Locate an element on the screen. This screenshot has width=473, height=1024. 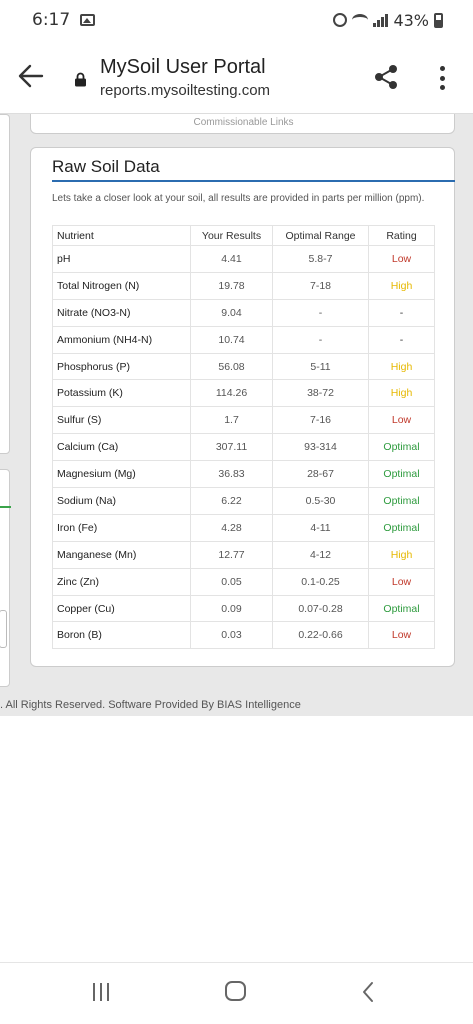
signal-icon is located at coordinates (381, 20).